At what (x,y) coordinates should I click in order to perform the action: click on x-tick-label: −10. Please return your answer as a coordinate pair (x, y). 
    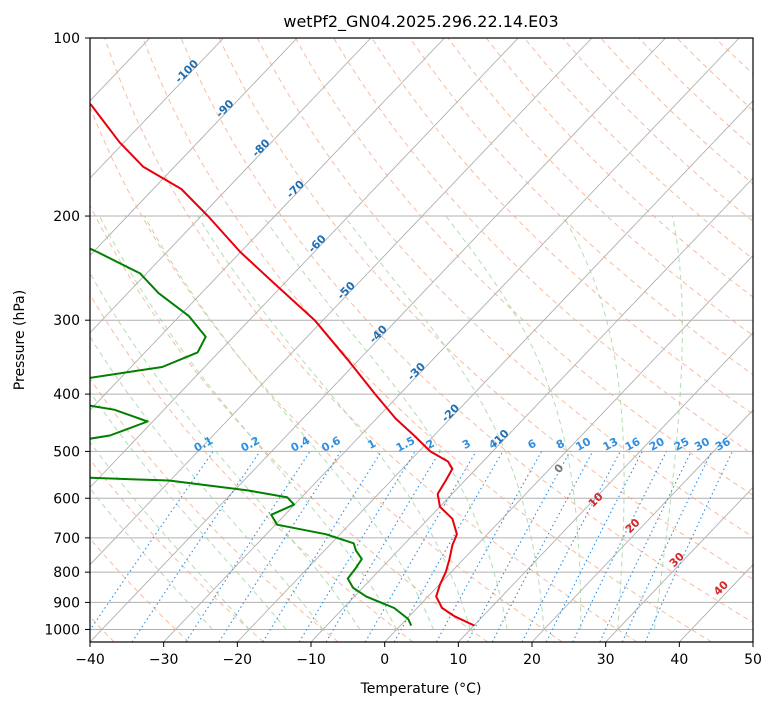
    Looking at the image, I should click on (311, 660).